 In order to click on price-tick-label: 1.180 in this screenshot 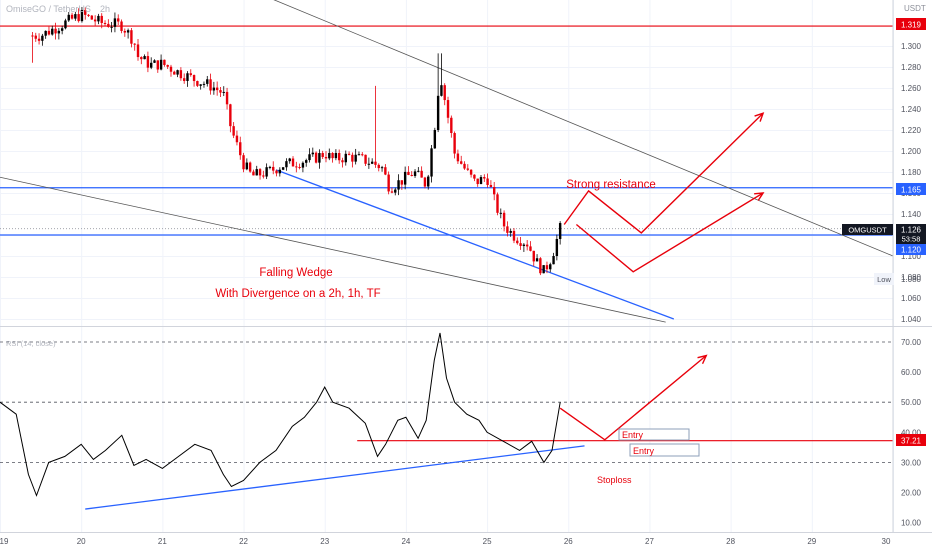, I will do `click(911, 172)`.